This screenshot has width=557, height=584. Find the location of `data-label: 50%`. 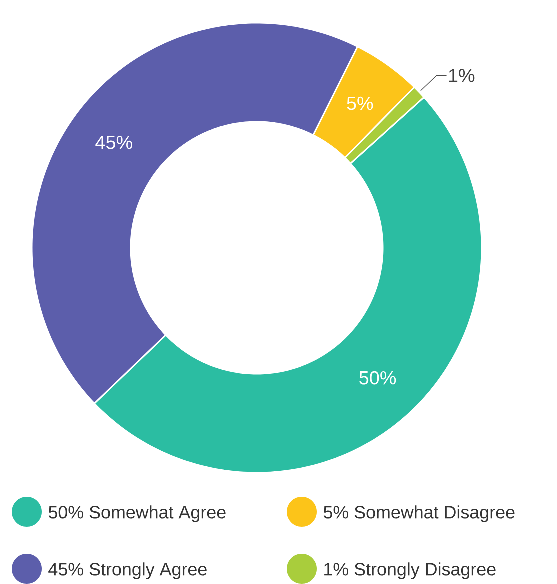

data-label: 50% is located at coordinates (378, 378).